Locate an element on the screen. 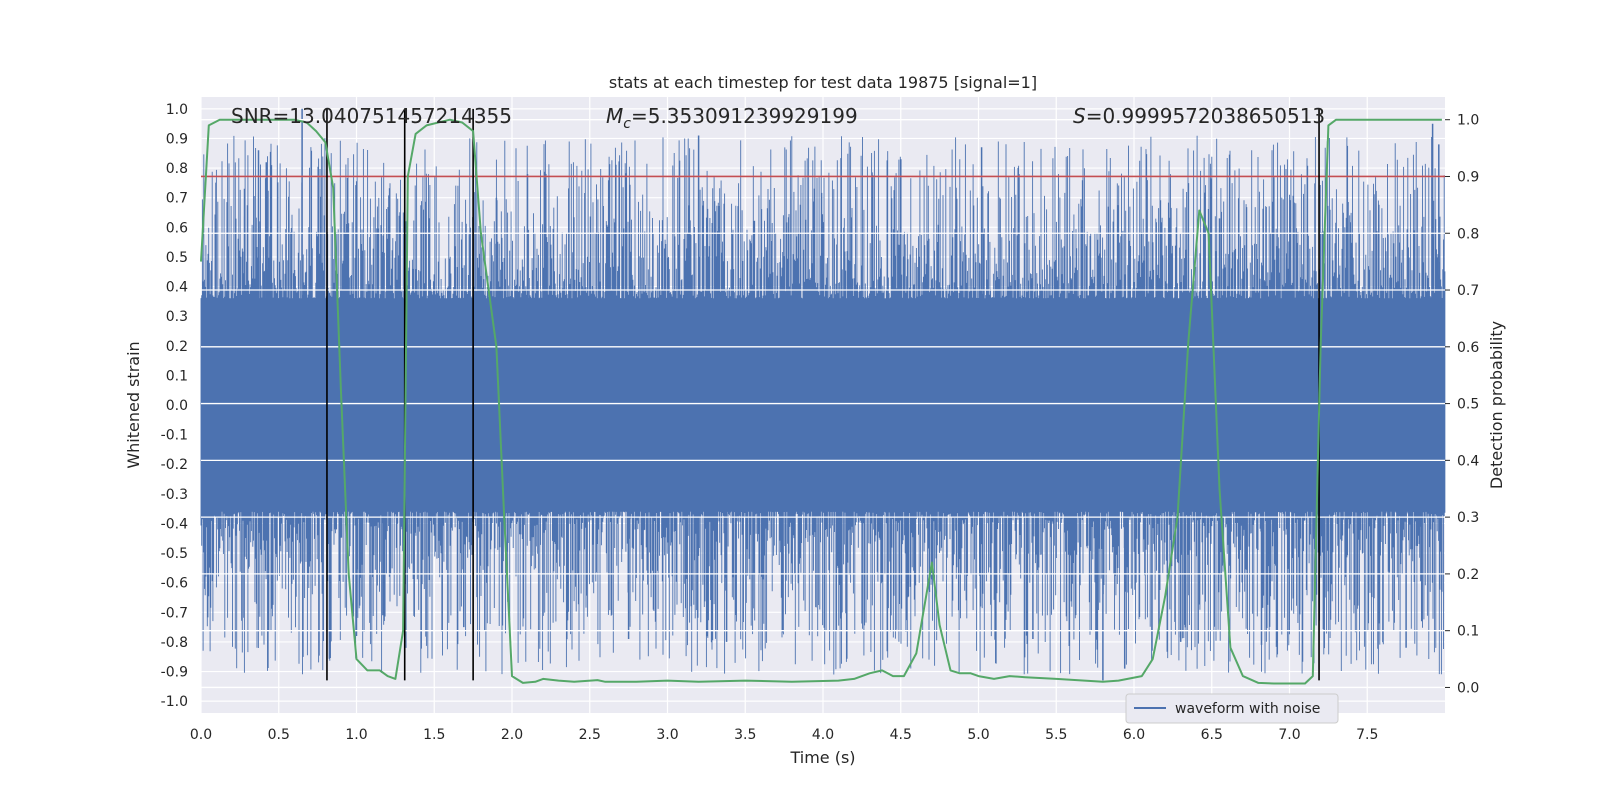  x-tick-label: 1.0 is located at coordinates (356, 735).